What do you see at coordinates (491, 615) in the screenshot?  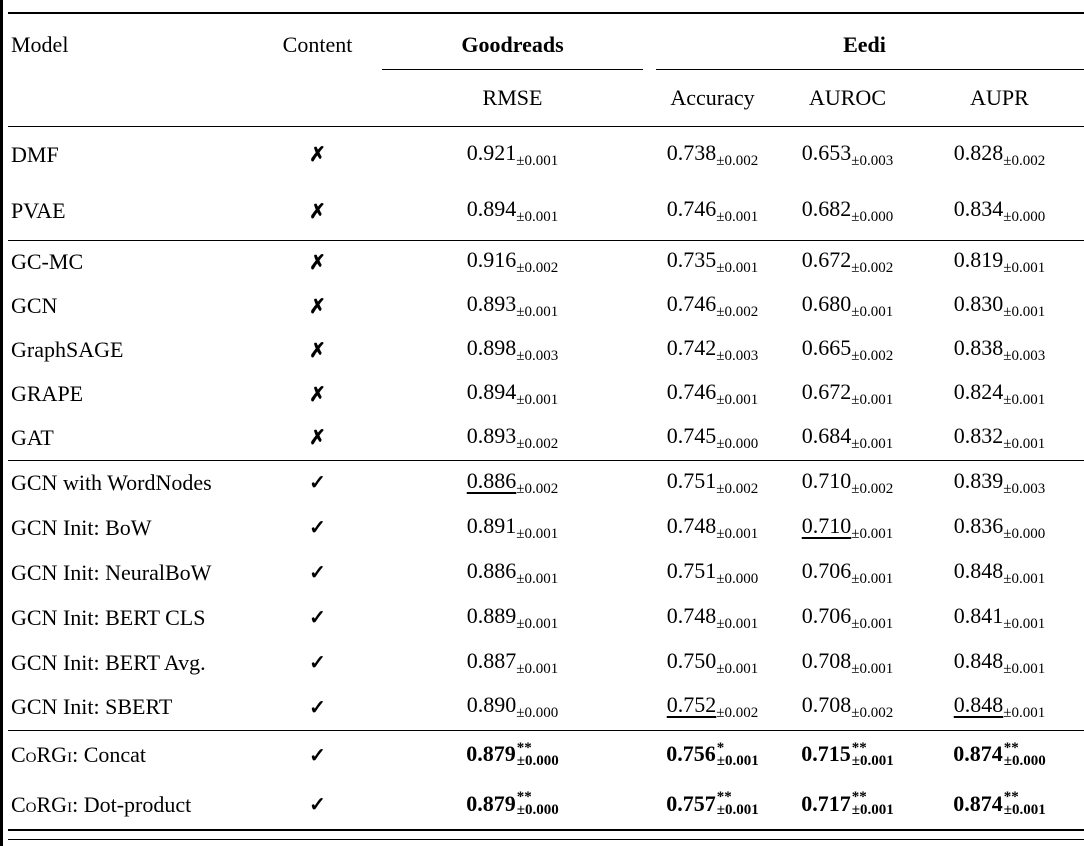 I see `metric-value: 0.889` at bounding box center [491, 615].